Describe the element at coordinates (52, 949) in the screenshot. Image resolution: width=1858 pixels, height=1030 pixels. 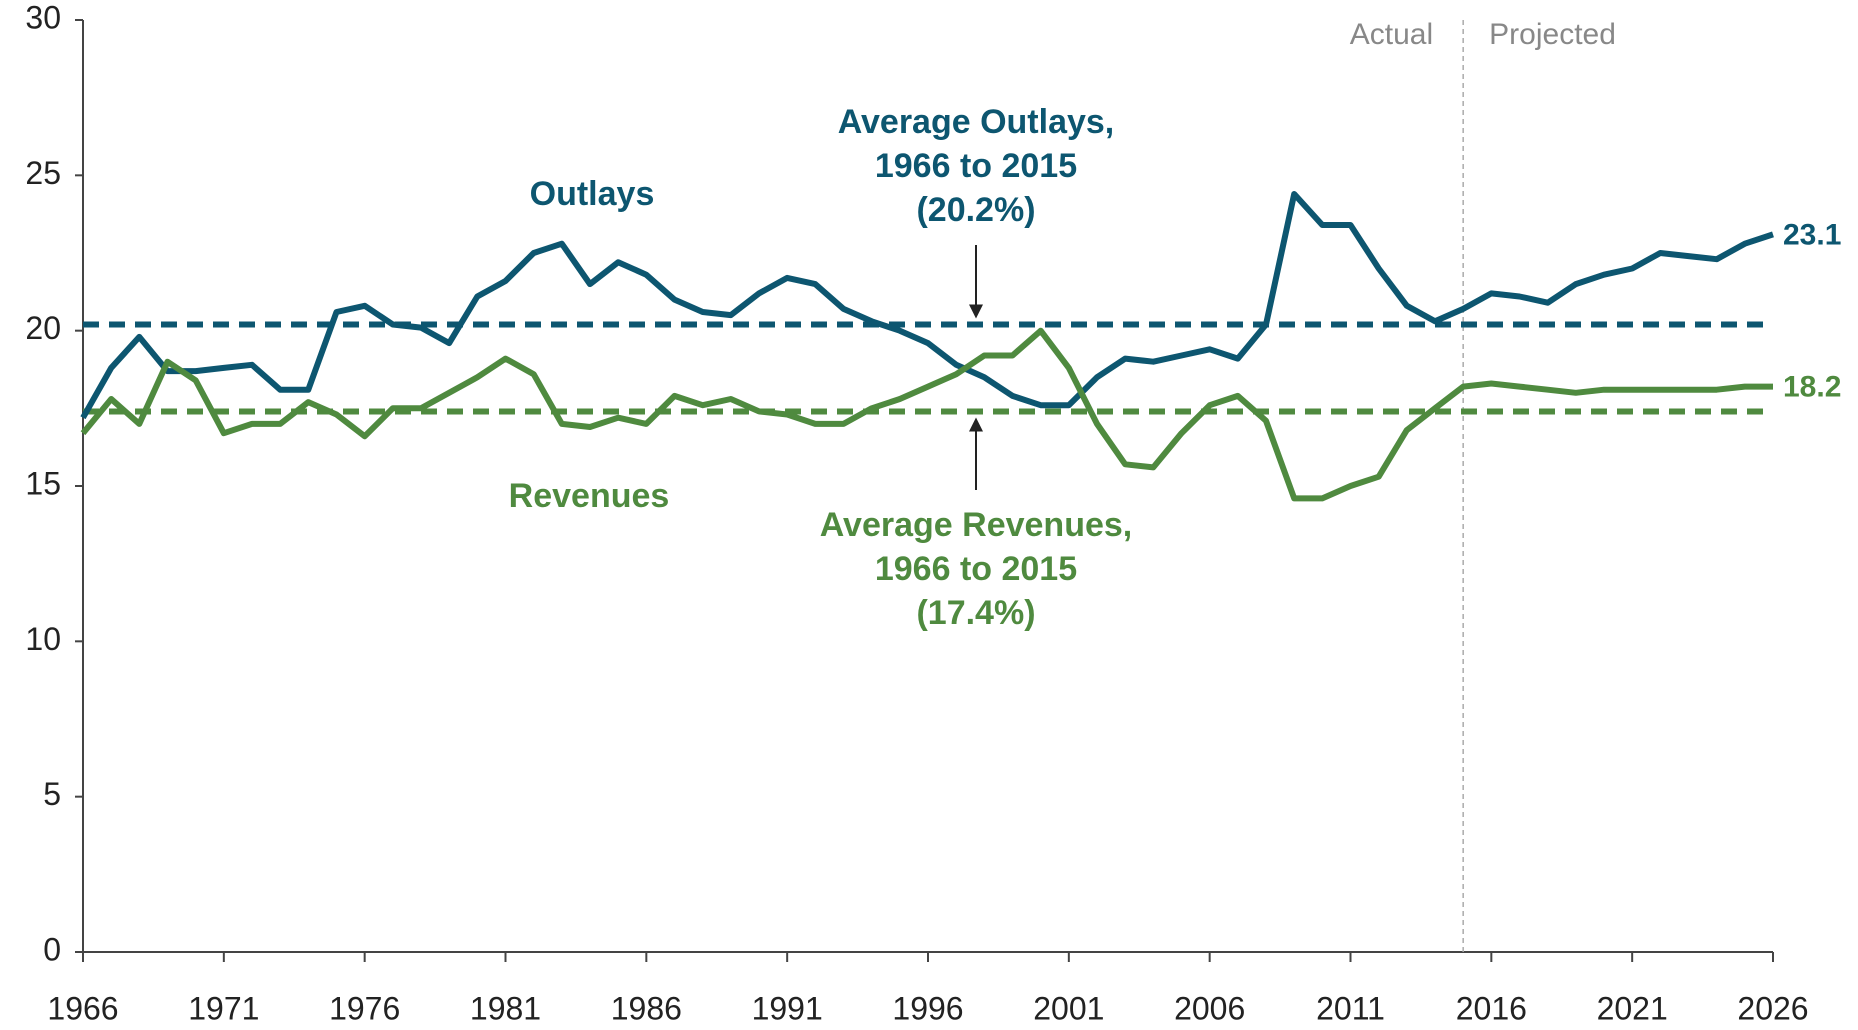
I see `y-tick-label: 0` at that location.